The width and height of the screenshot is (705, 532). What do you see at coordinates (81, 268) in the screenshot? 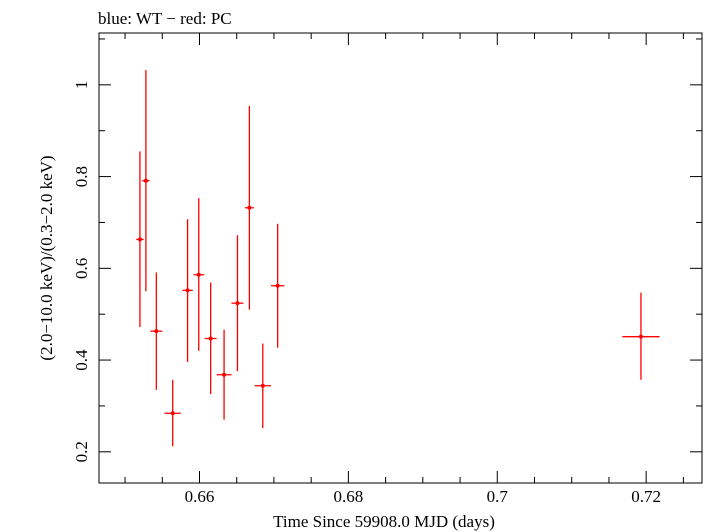
I see `y-tick-label: 0.6` at bounding box center [81, 268].